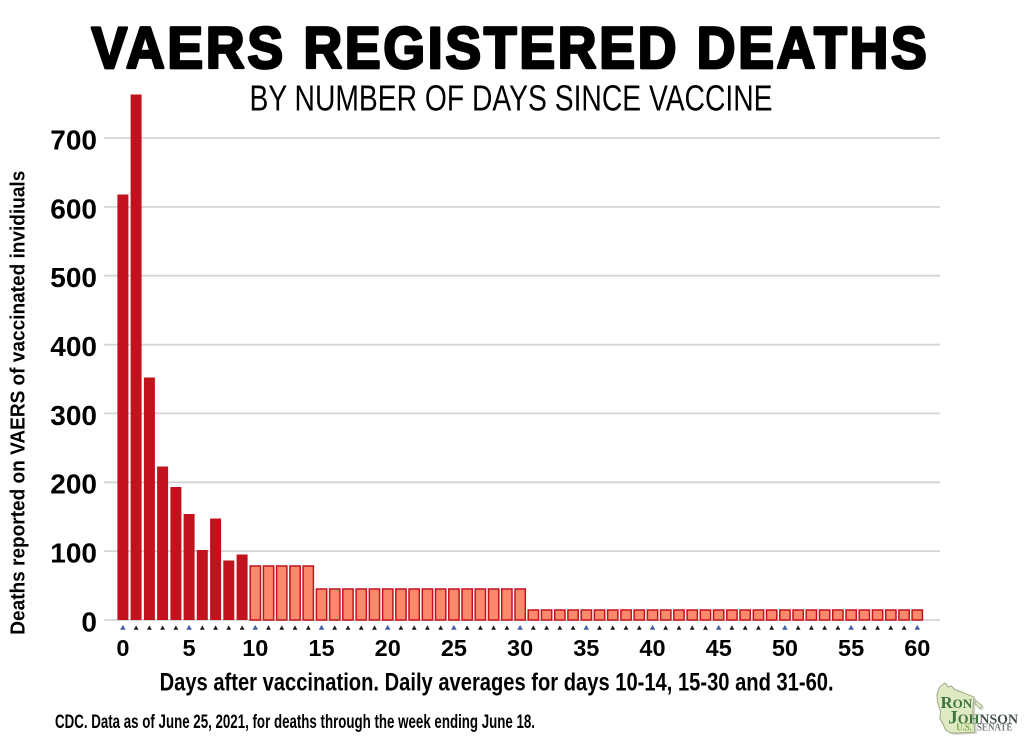  Describe the element at coordinates (957, 702) in the screenshot. I see `svg-text: RON` at that location.